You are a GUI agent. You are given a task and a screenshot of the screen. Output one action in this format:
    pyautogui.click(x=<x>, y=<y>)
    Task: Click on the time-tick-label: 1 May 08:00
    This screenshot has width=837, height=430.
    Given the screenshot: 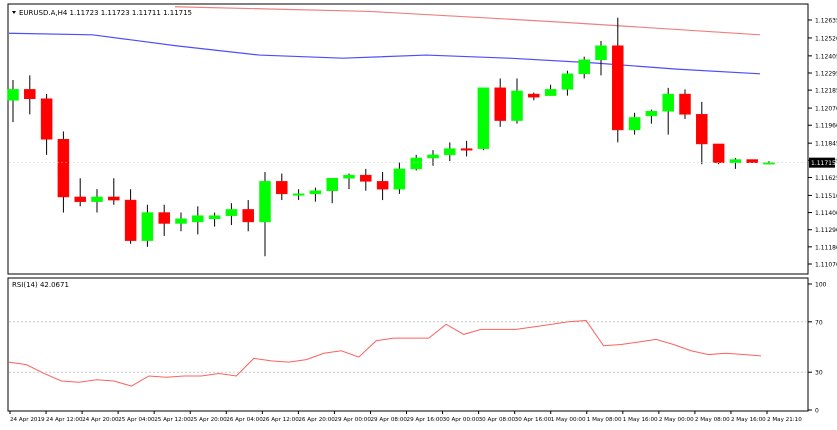 What is the action you would take?
    pyautogui.click(x=604, y=420)
    